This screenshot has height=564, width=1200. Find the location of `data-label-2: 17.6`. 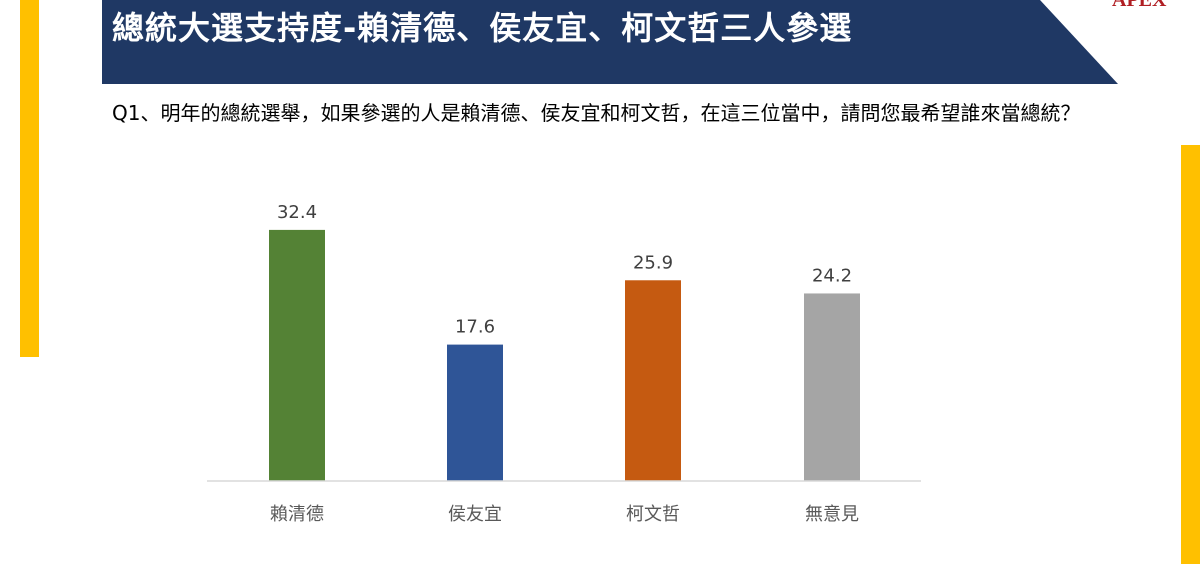

data-label-2: 17.6 is located at coordinates (475, 327).